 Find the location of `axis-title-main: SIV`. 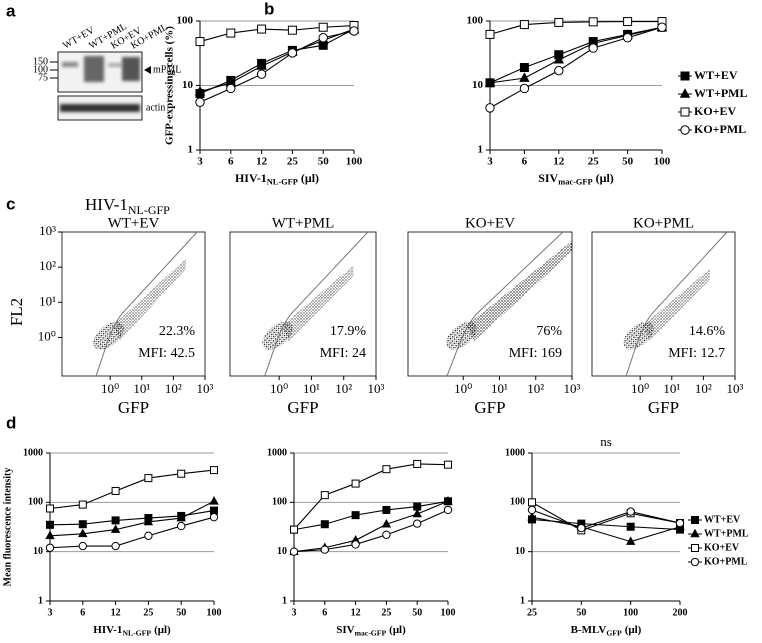

axis-title-main: SIV is located at coordinates (548, 178).